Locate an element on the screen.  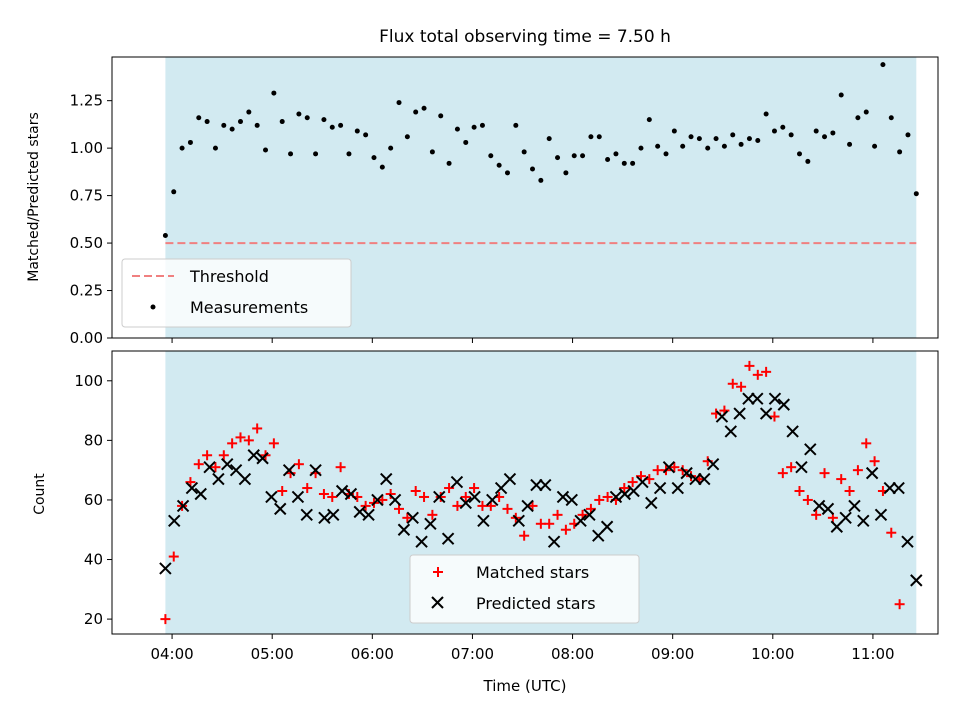
x-tick-label: 09:00 is located at coordinates (672, 654).